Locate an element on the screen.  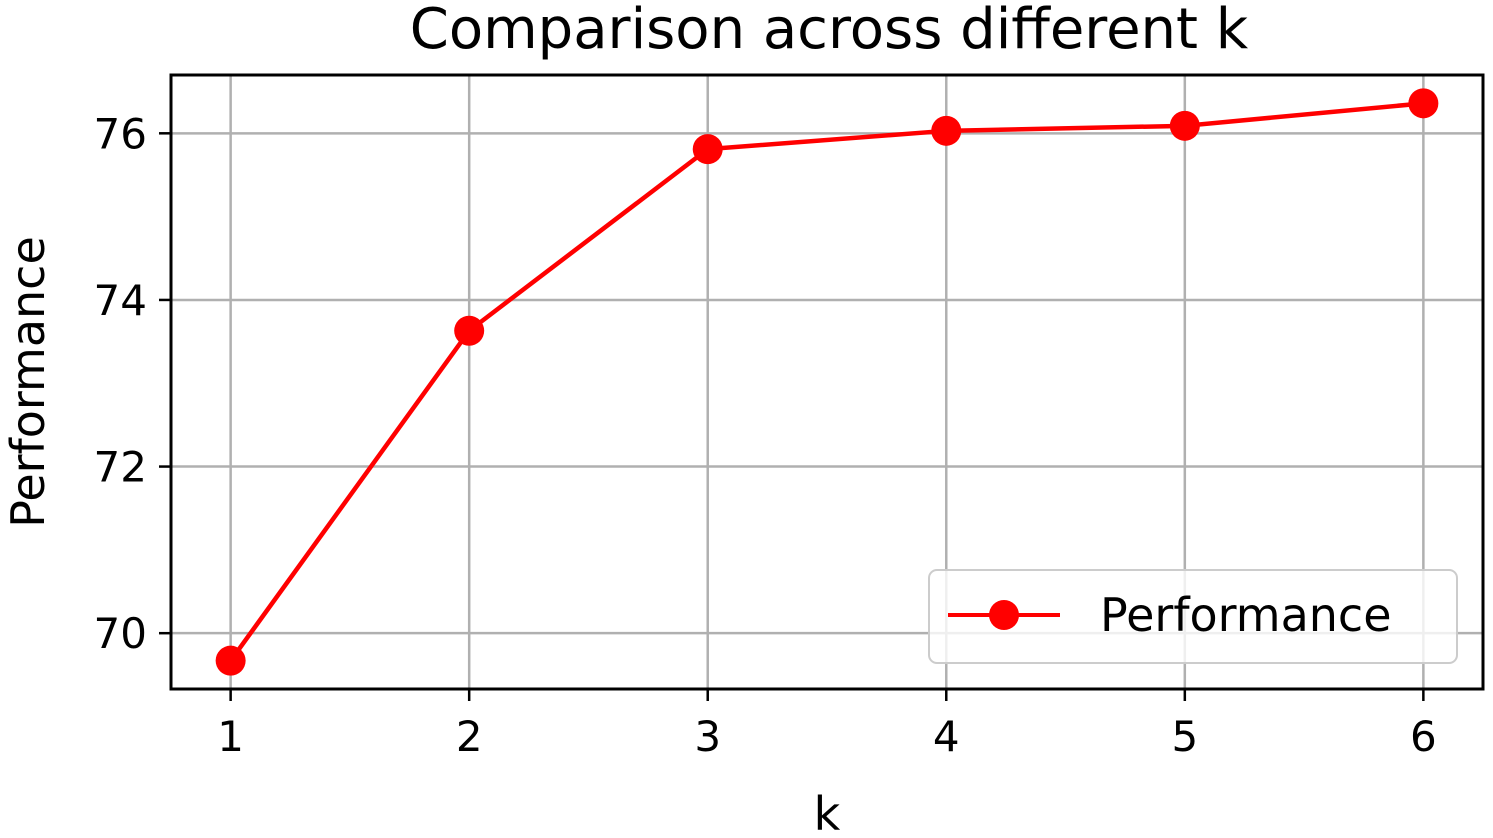
y-tick-label: 72 is located at coordinates (120, 467).